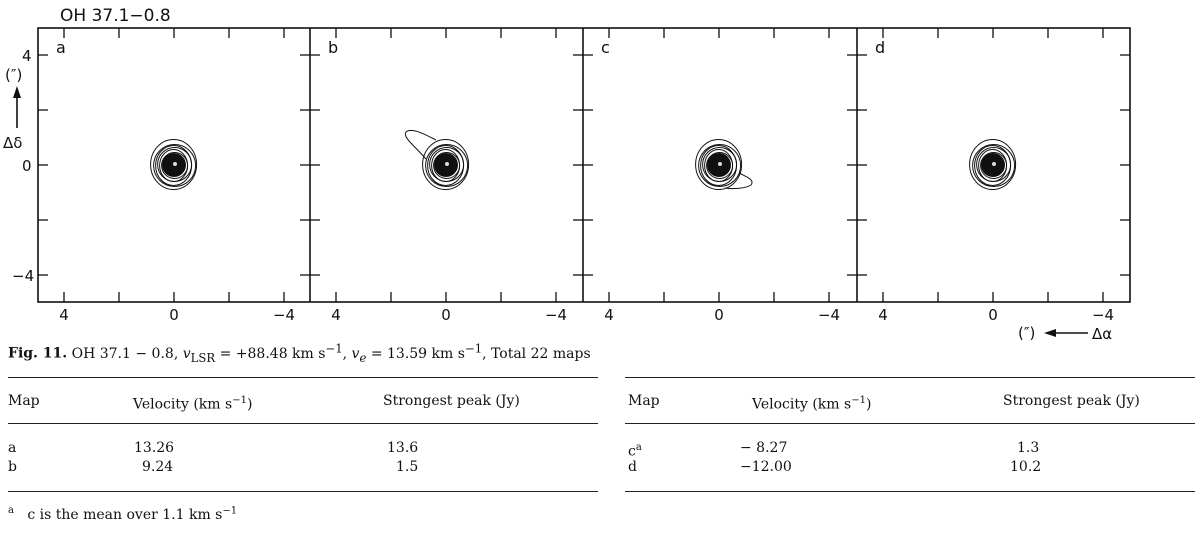 The image size is (1200, 535). I want to click on table-right-row-d-map: d, so click(632, 467).